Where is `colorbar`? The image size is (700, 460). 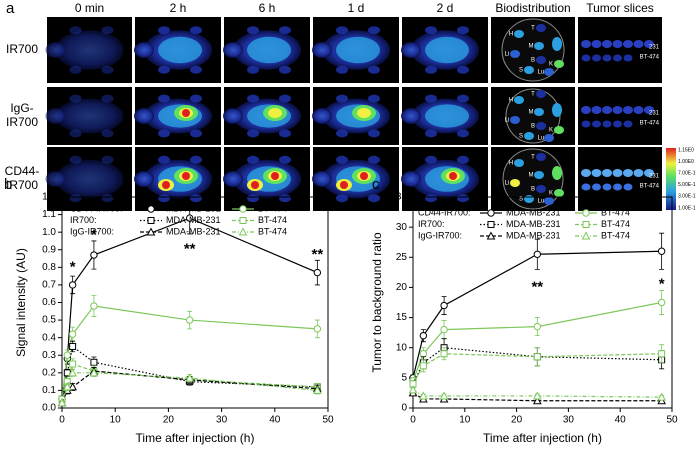 colorbar is located at coordinates (671, 179).